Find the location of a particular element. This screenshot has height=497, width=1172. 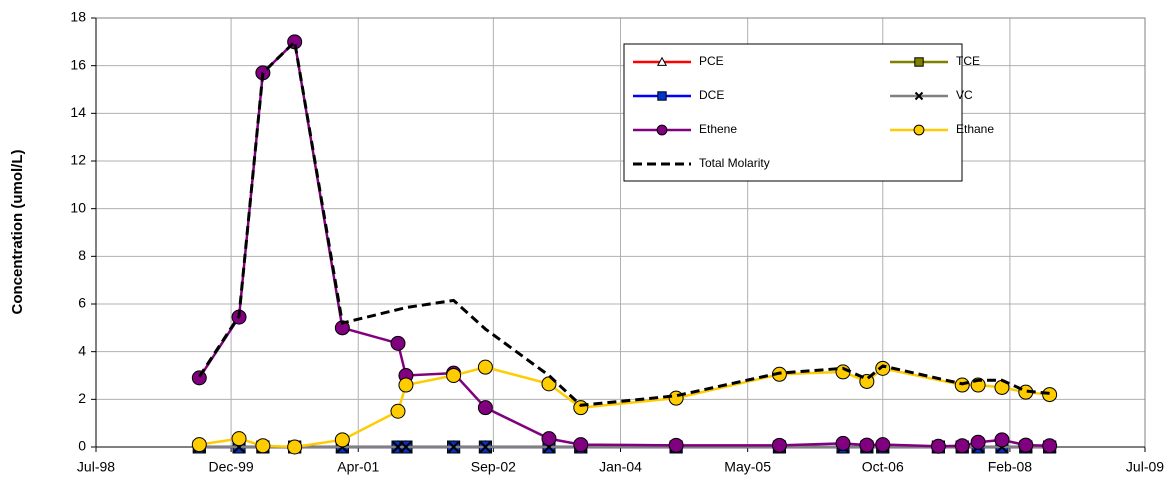

y-tick-label: 16 is located at coordinates (78, 64).